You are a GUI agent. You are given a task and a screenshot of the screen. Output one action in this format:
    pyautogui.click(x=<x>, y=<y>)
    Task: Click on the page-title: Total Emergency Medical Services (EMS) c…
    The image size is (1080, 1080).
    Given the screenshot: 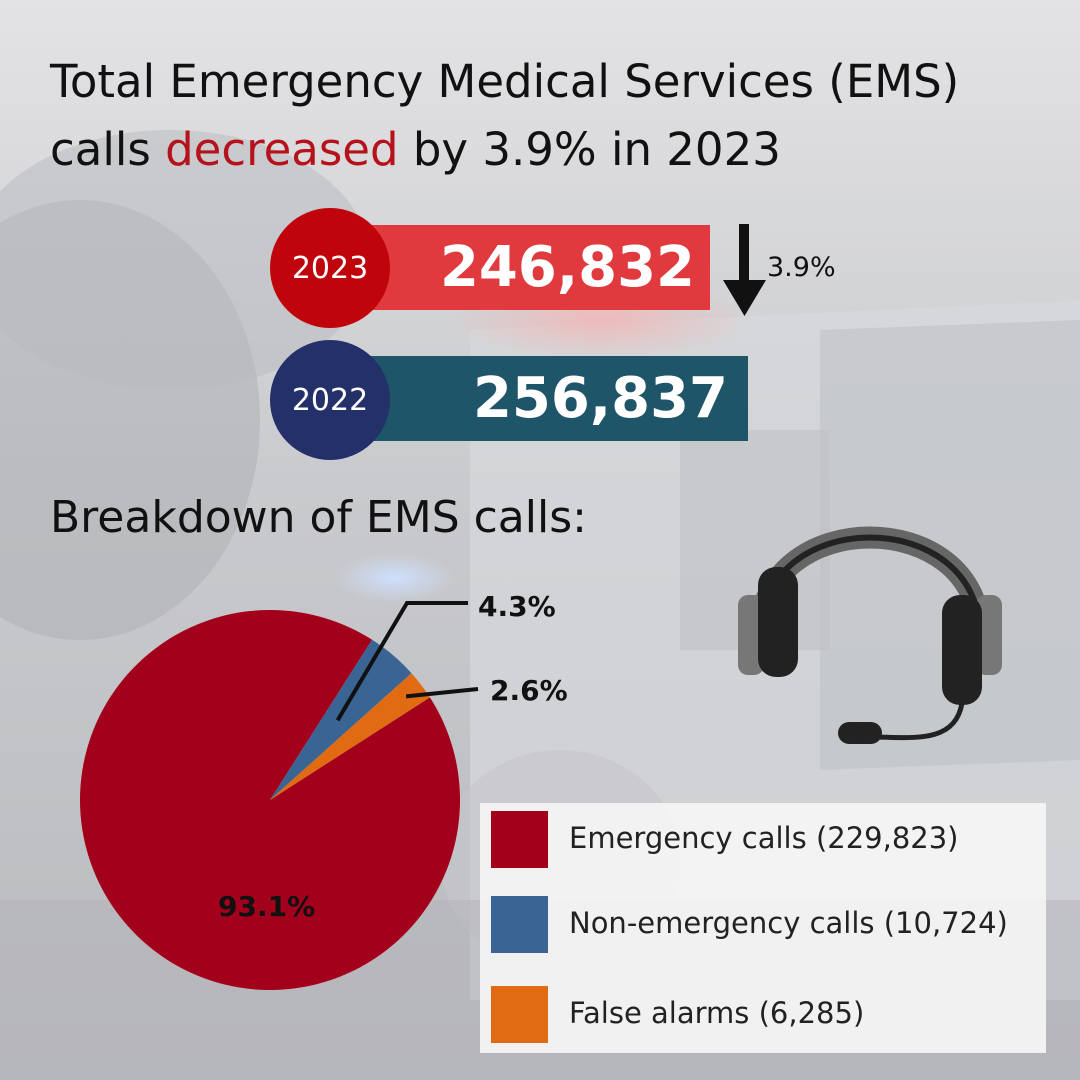 What is the action you would take?
    pyautogui.click(x=550, y=116)
    